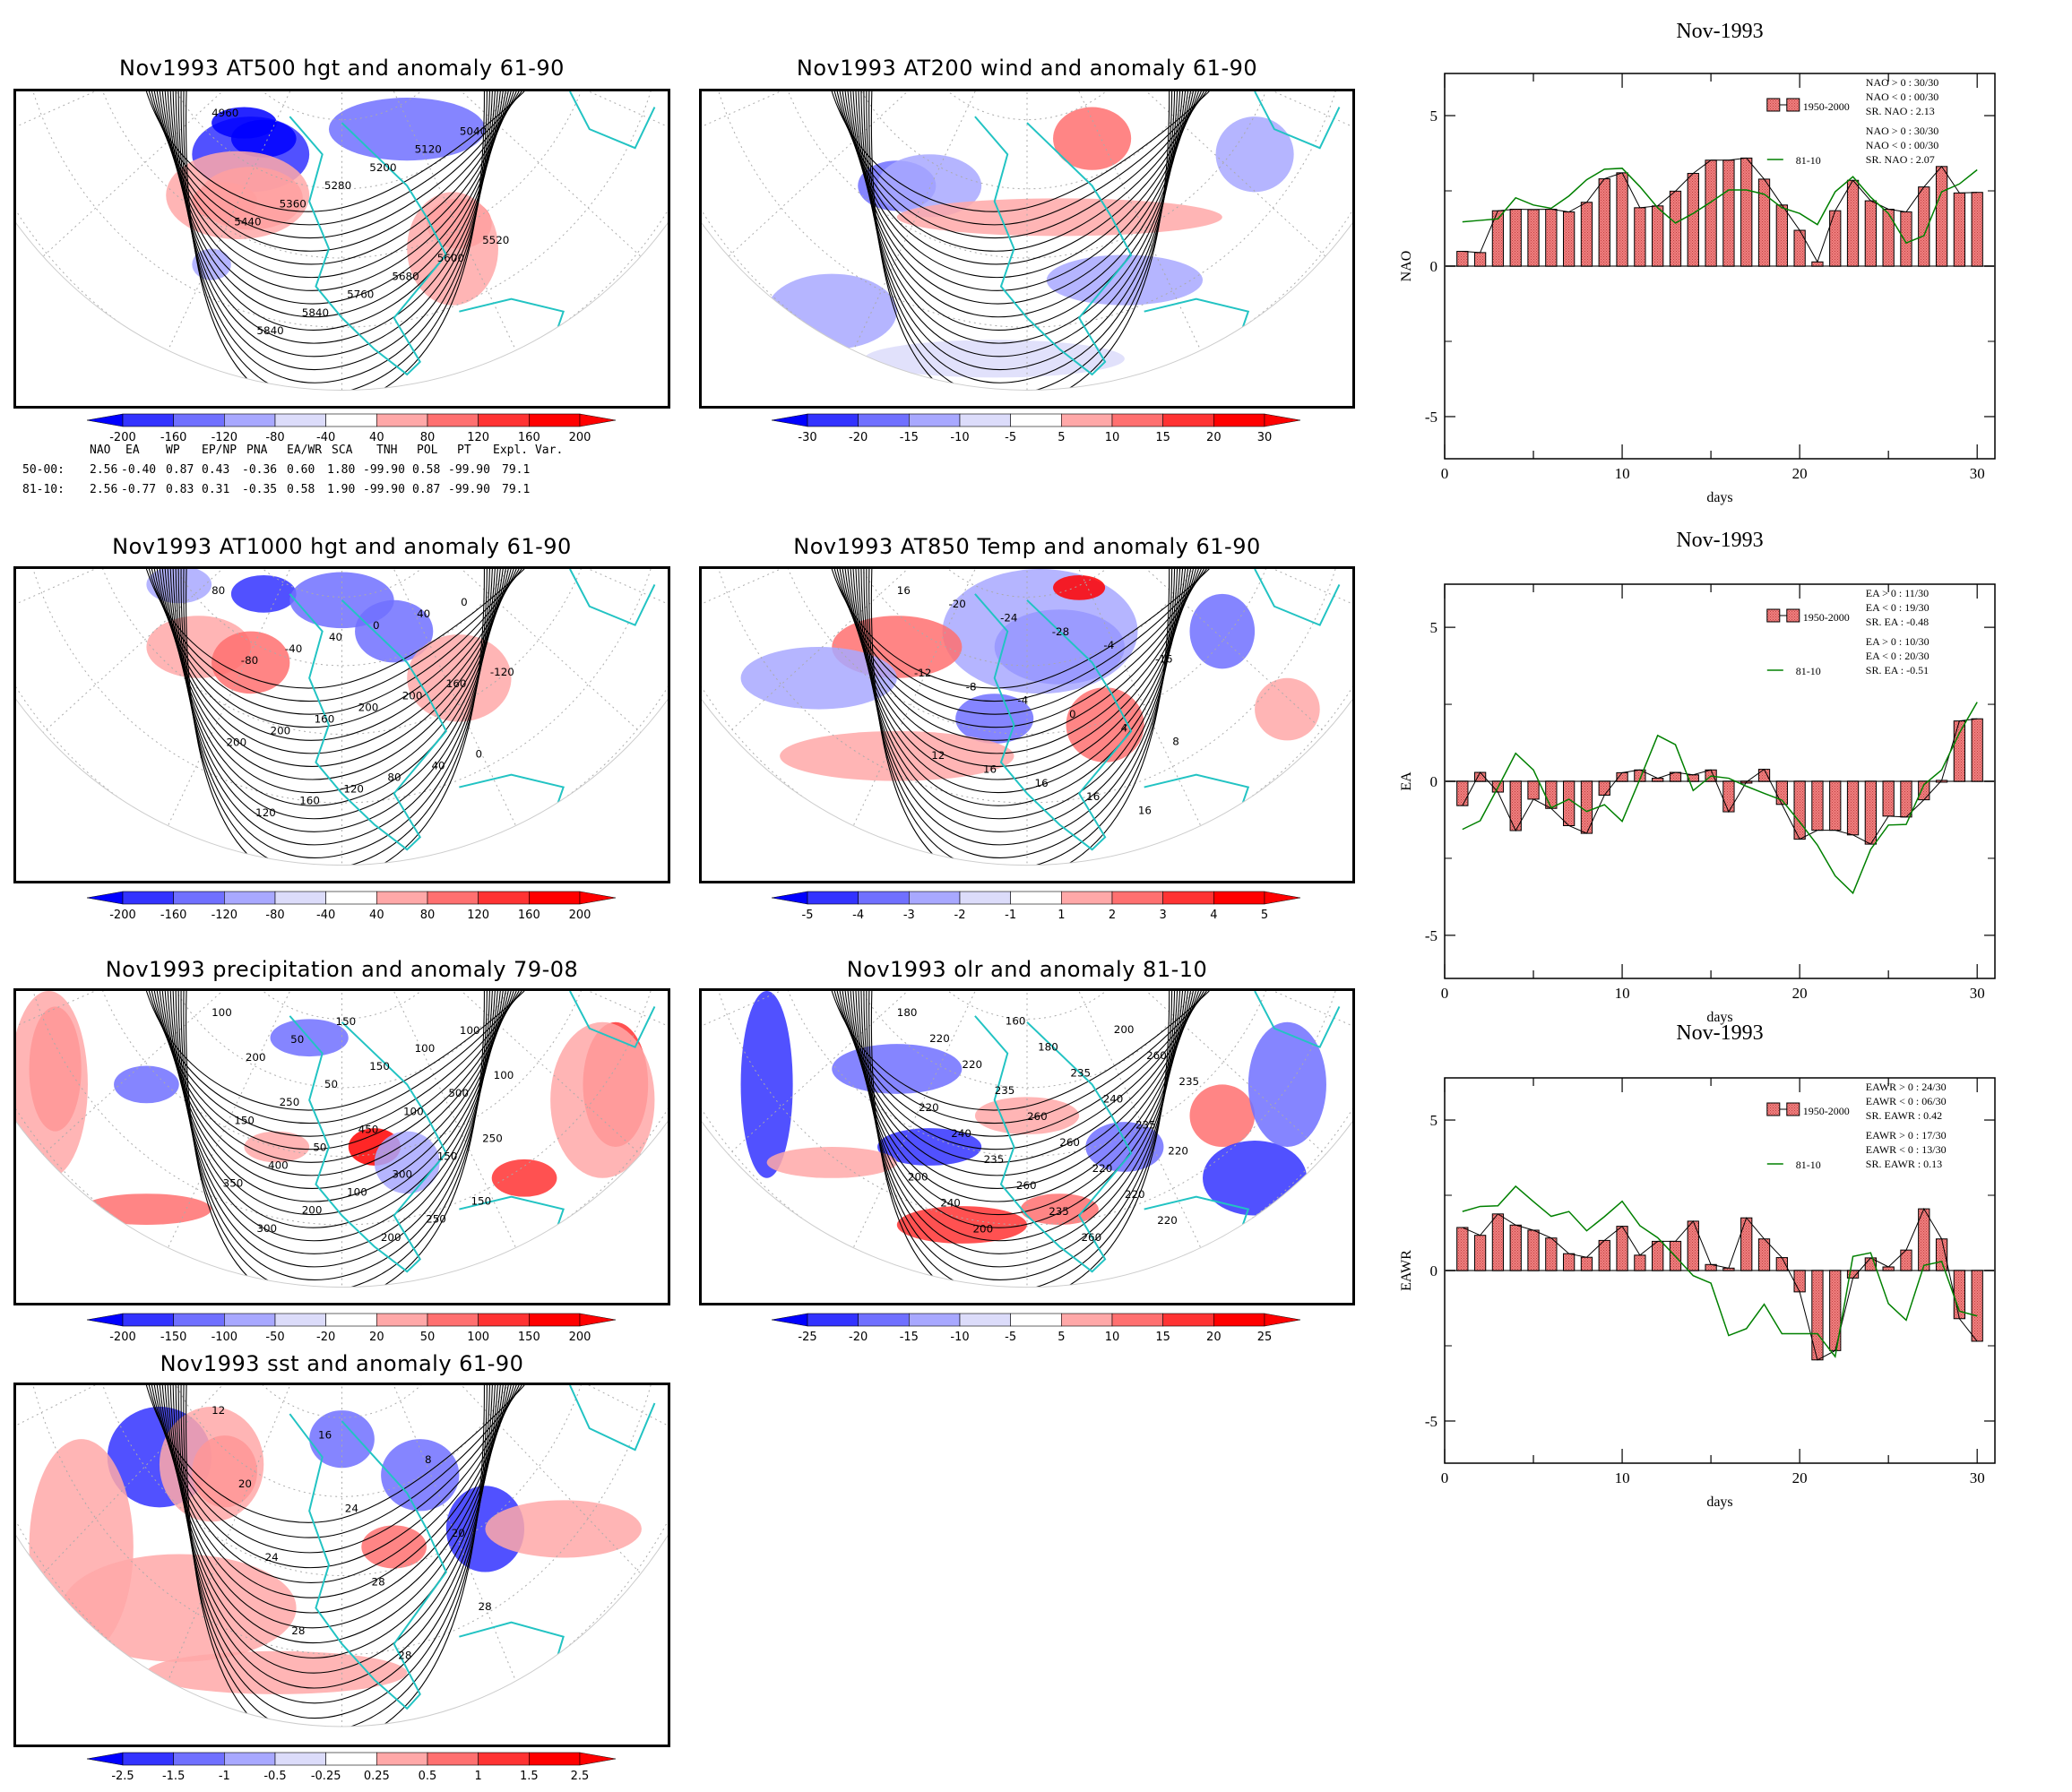 This screenshot has height=1792, width=2072. Describe the element at coordinates (1902, 131) in the screenshot. I see `stats-text: NAO > 0 : 30/30` at that location.